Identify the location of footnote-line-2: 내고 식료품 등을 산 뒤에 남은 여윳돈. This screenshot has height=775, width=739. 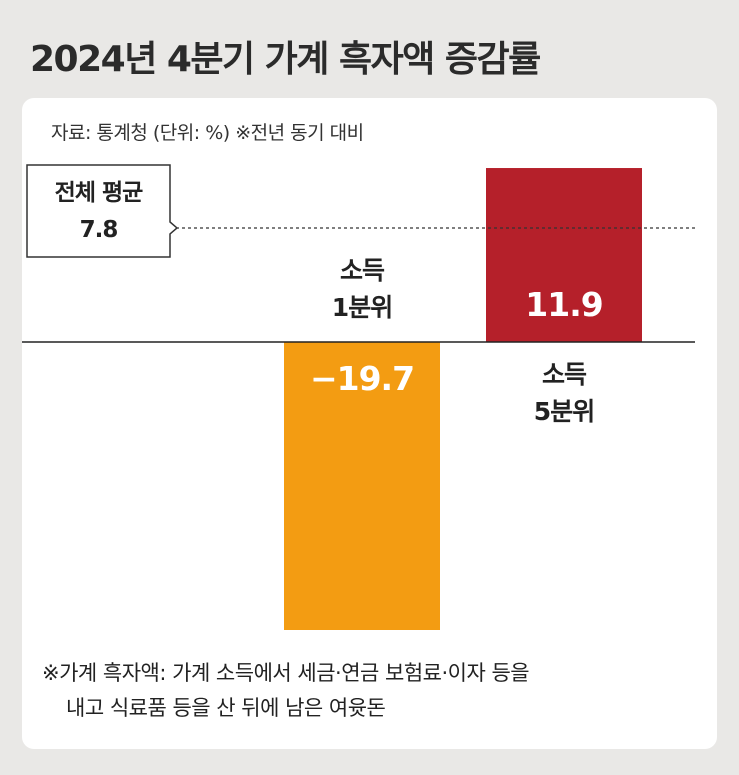
(226, 708).